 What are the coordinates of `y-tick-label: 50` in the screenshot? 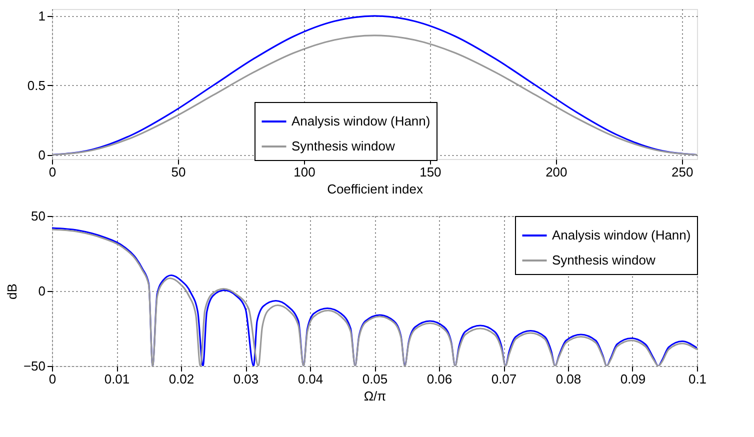 It's located at (38, 216).